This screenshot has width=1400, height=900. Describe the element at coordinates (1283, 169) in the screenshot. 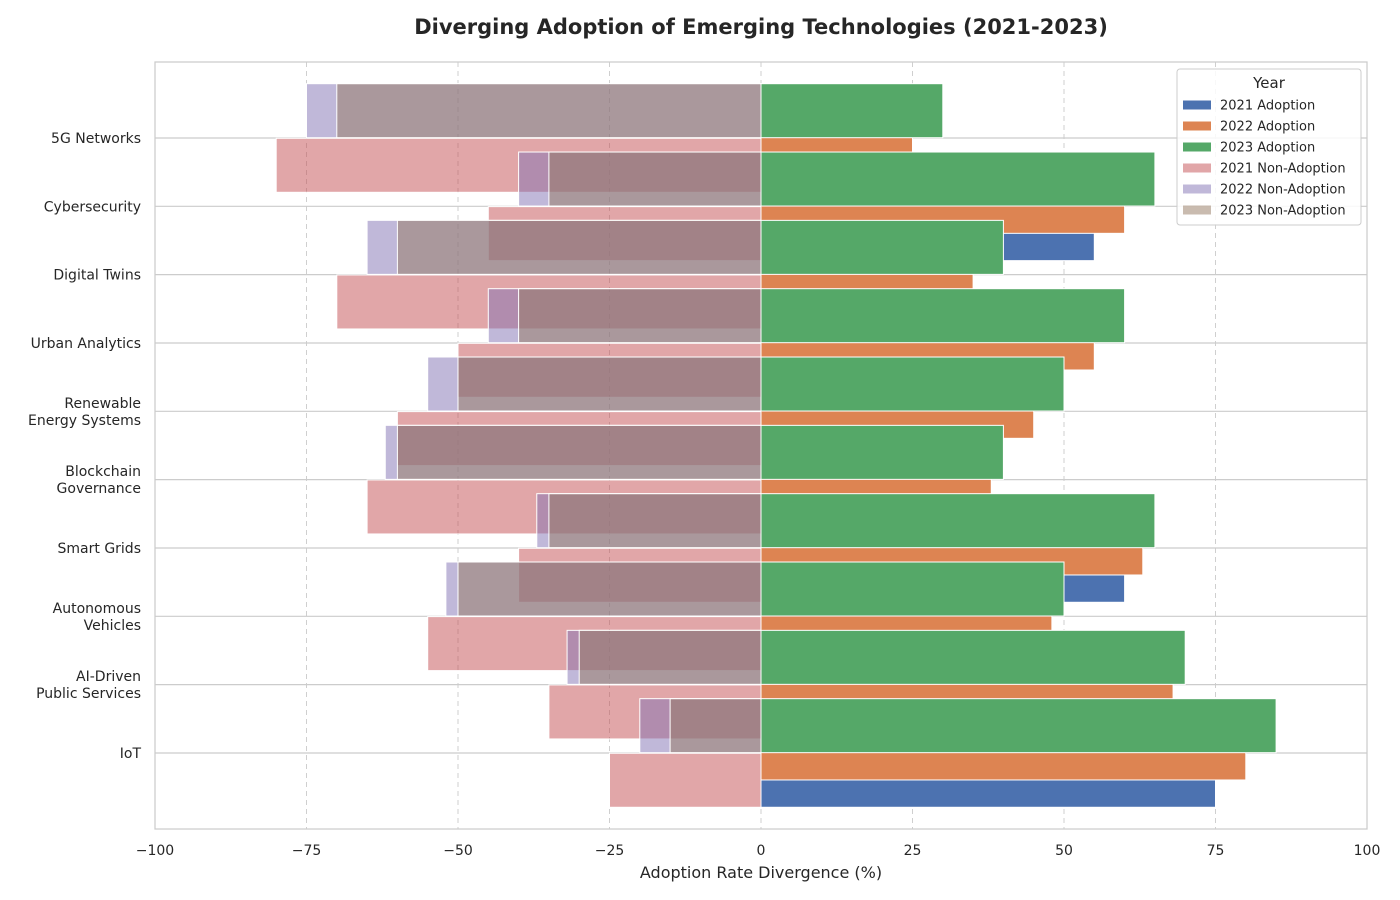

I see `legend-label: 2021 Non-Adoption` at that location.